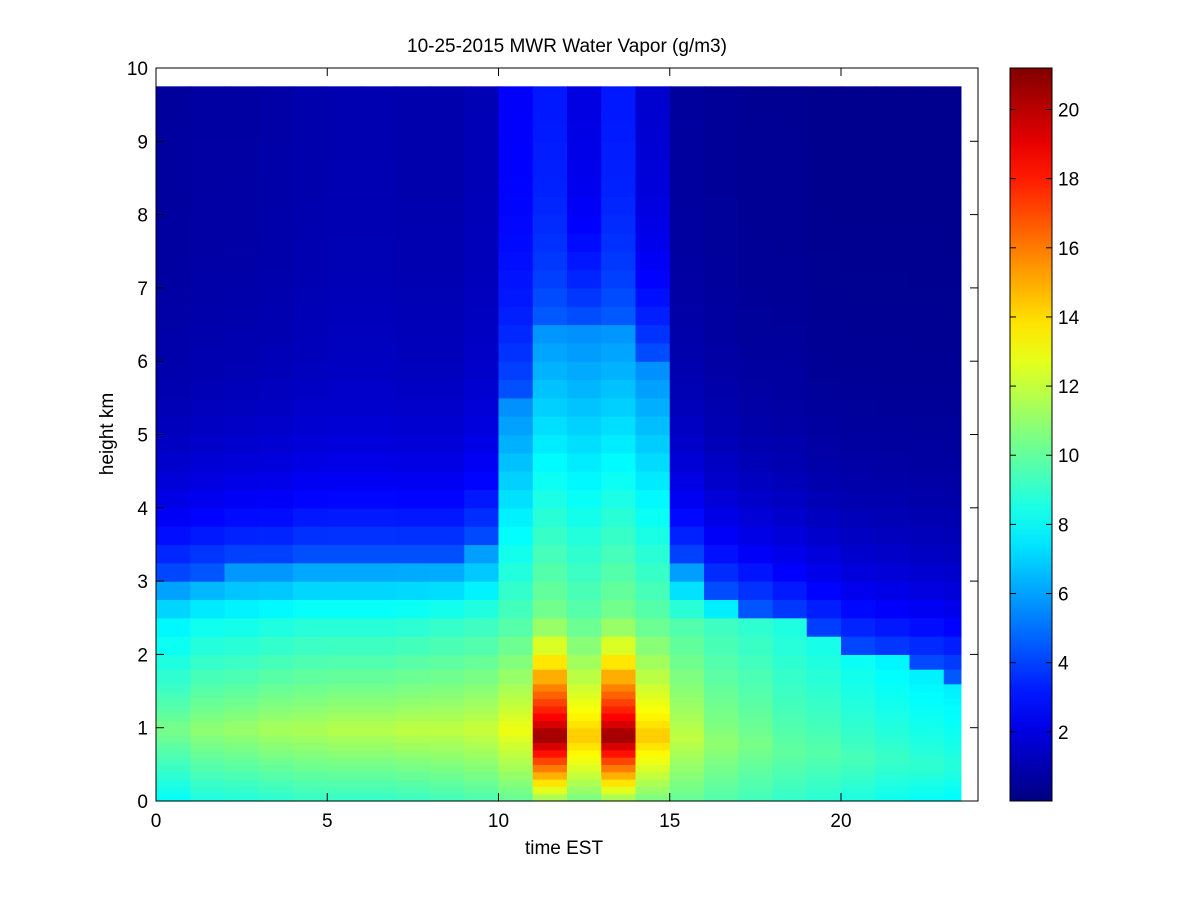 Image resolution: width=1200 pixels, height=905 pixels. Describe the element at coordinates (1068, 456) in the screenshot. I see `colorbar-tick-label: 10` at that location.